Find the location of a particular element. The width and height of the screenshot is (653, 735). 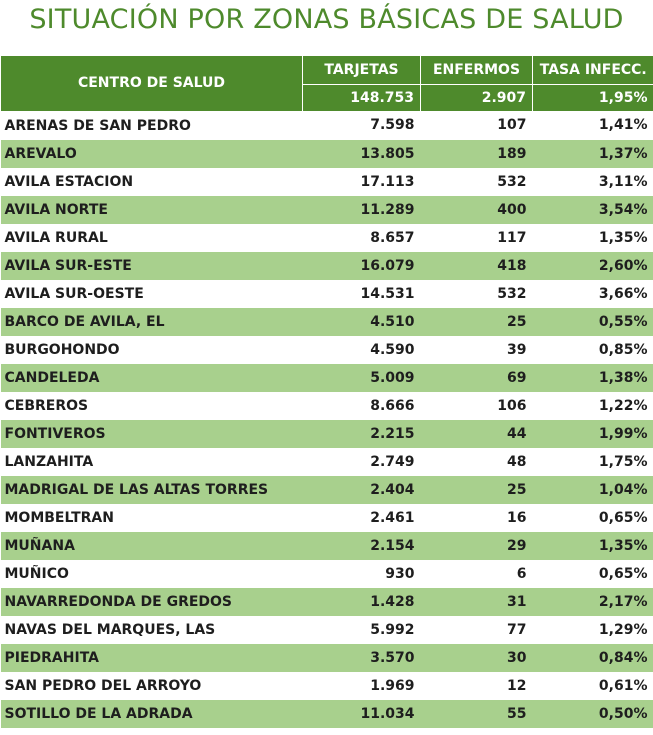

column-header-tarjetas: TARJETAS is located at coordinates (361, 70).